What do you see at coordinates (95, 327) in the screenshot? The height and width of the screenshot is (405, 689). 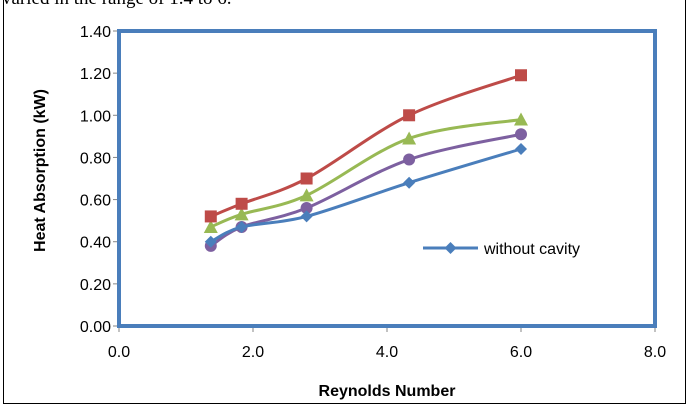 I see `y-tick-label: 0.00` at bounding box center [95, 327].